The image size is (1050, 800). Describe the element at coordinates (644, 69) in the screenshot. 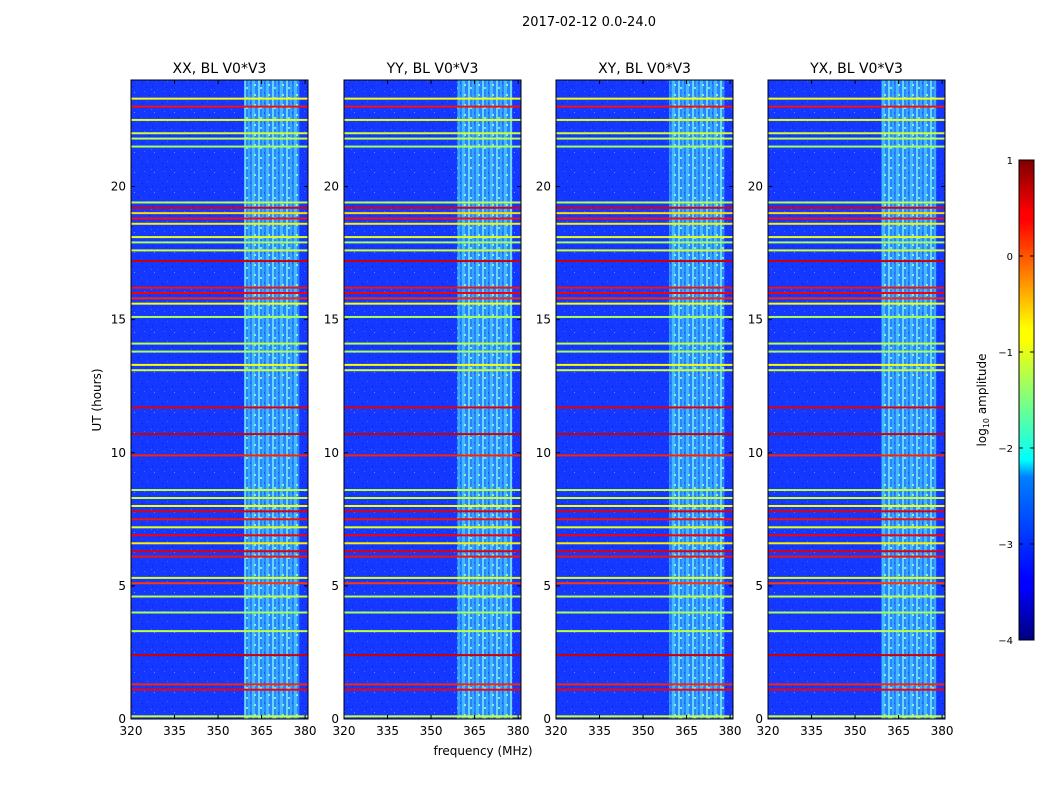

I see `panel-title: XY, BL V0*V3` at that location.